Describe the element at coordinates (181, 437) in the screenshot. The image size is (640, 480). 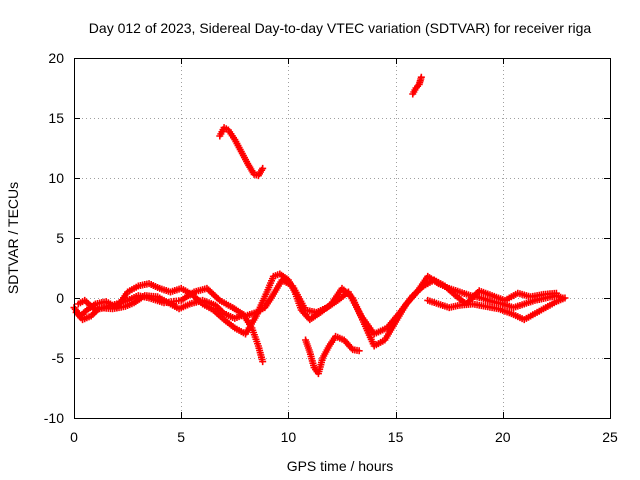
I see `x-tick-label: 5` at that location.